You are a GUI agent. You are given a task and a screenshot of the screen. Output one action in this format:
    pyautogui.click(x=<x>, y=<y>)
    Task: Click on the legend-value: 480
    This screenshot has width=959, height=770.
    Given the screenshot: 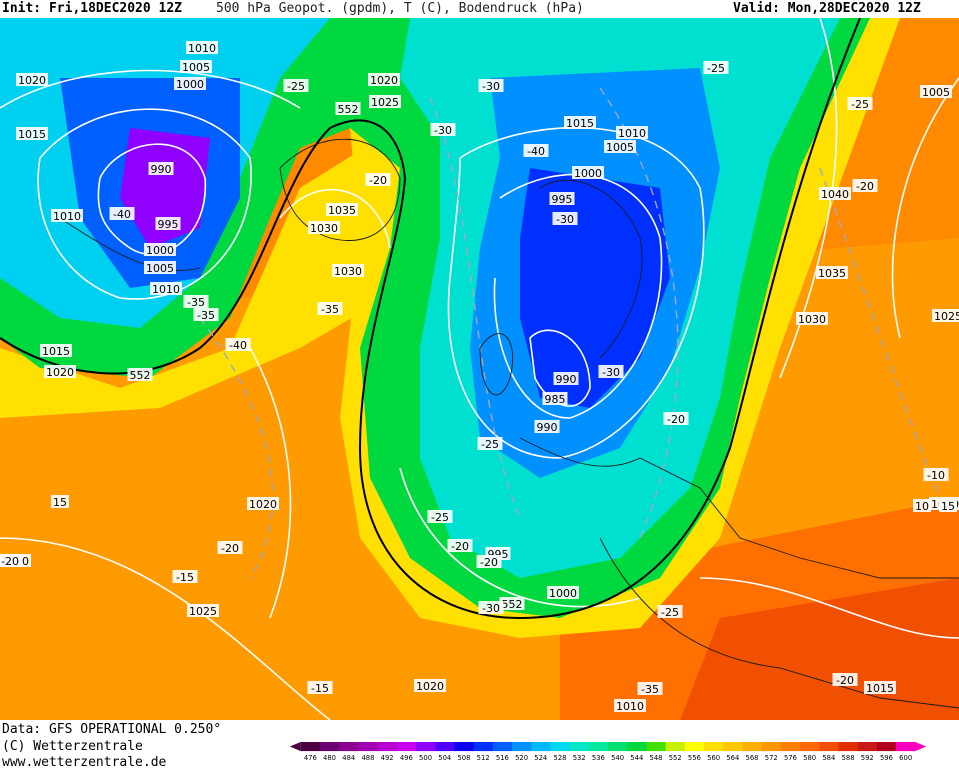 What is the action you would take?
    pyautogui.click(x=329, y=758)
    